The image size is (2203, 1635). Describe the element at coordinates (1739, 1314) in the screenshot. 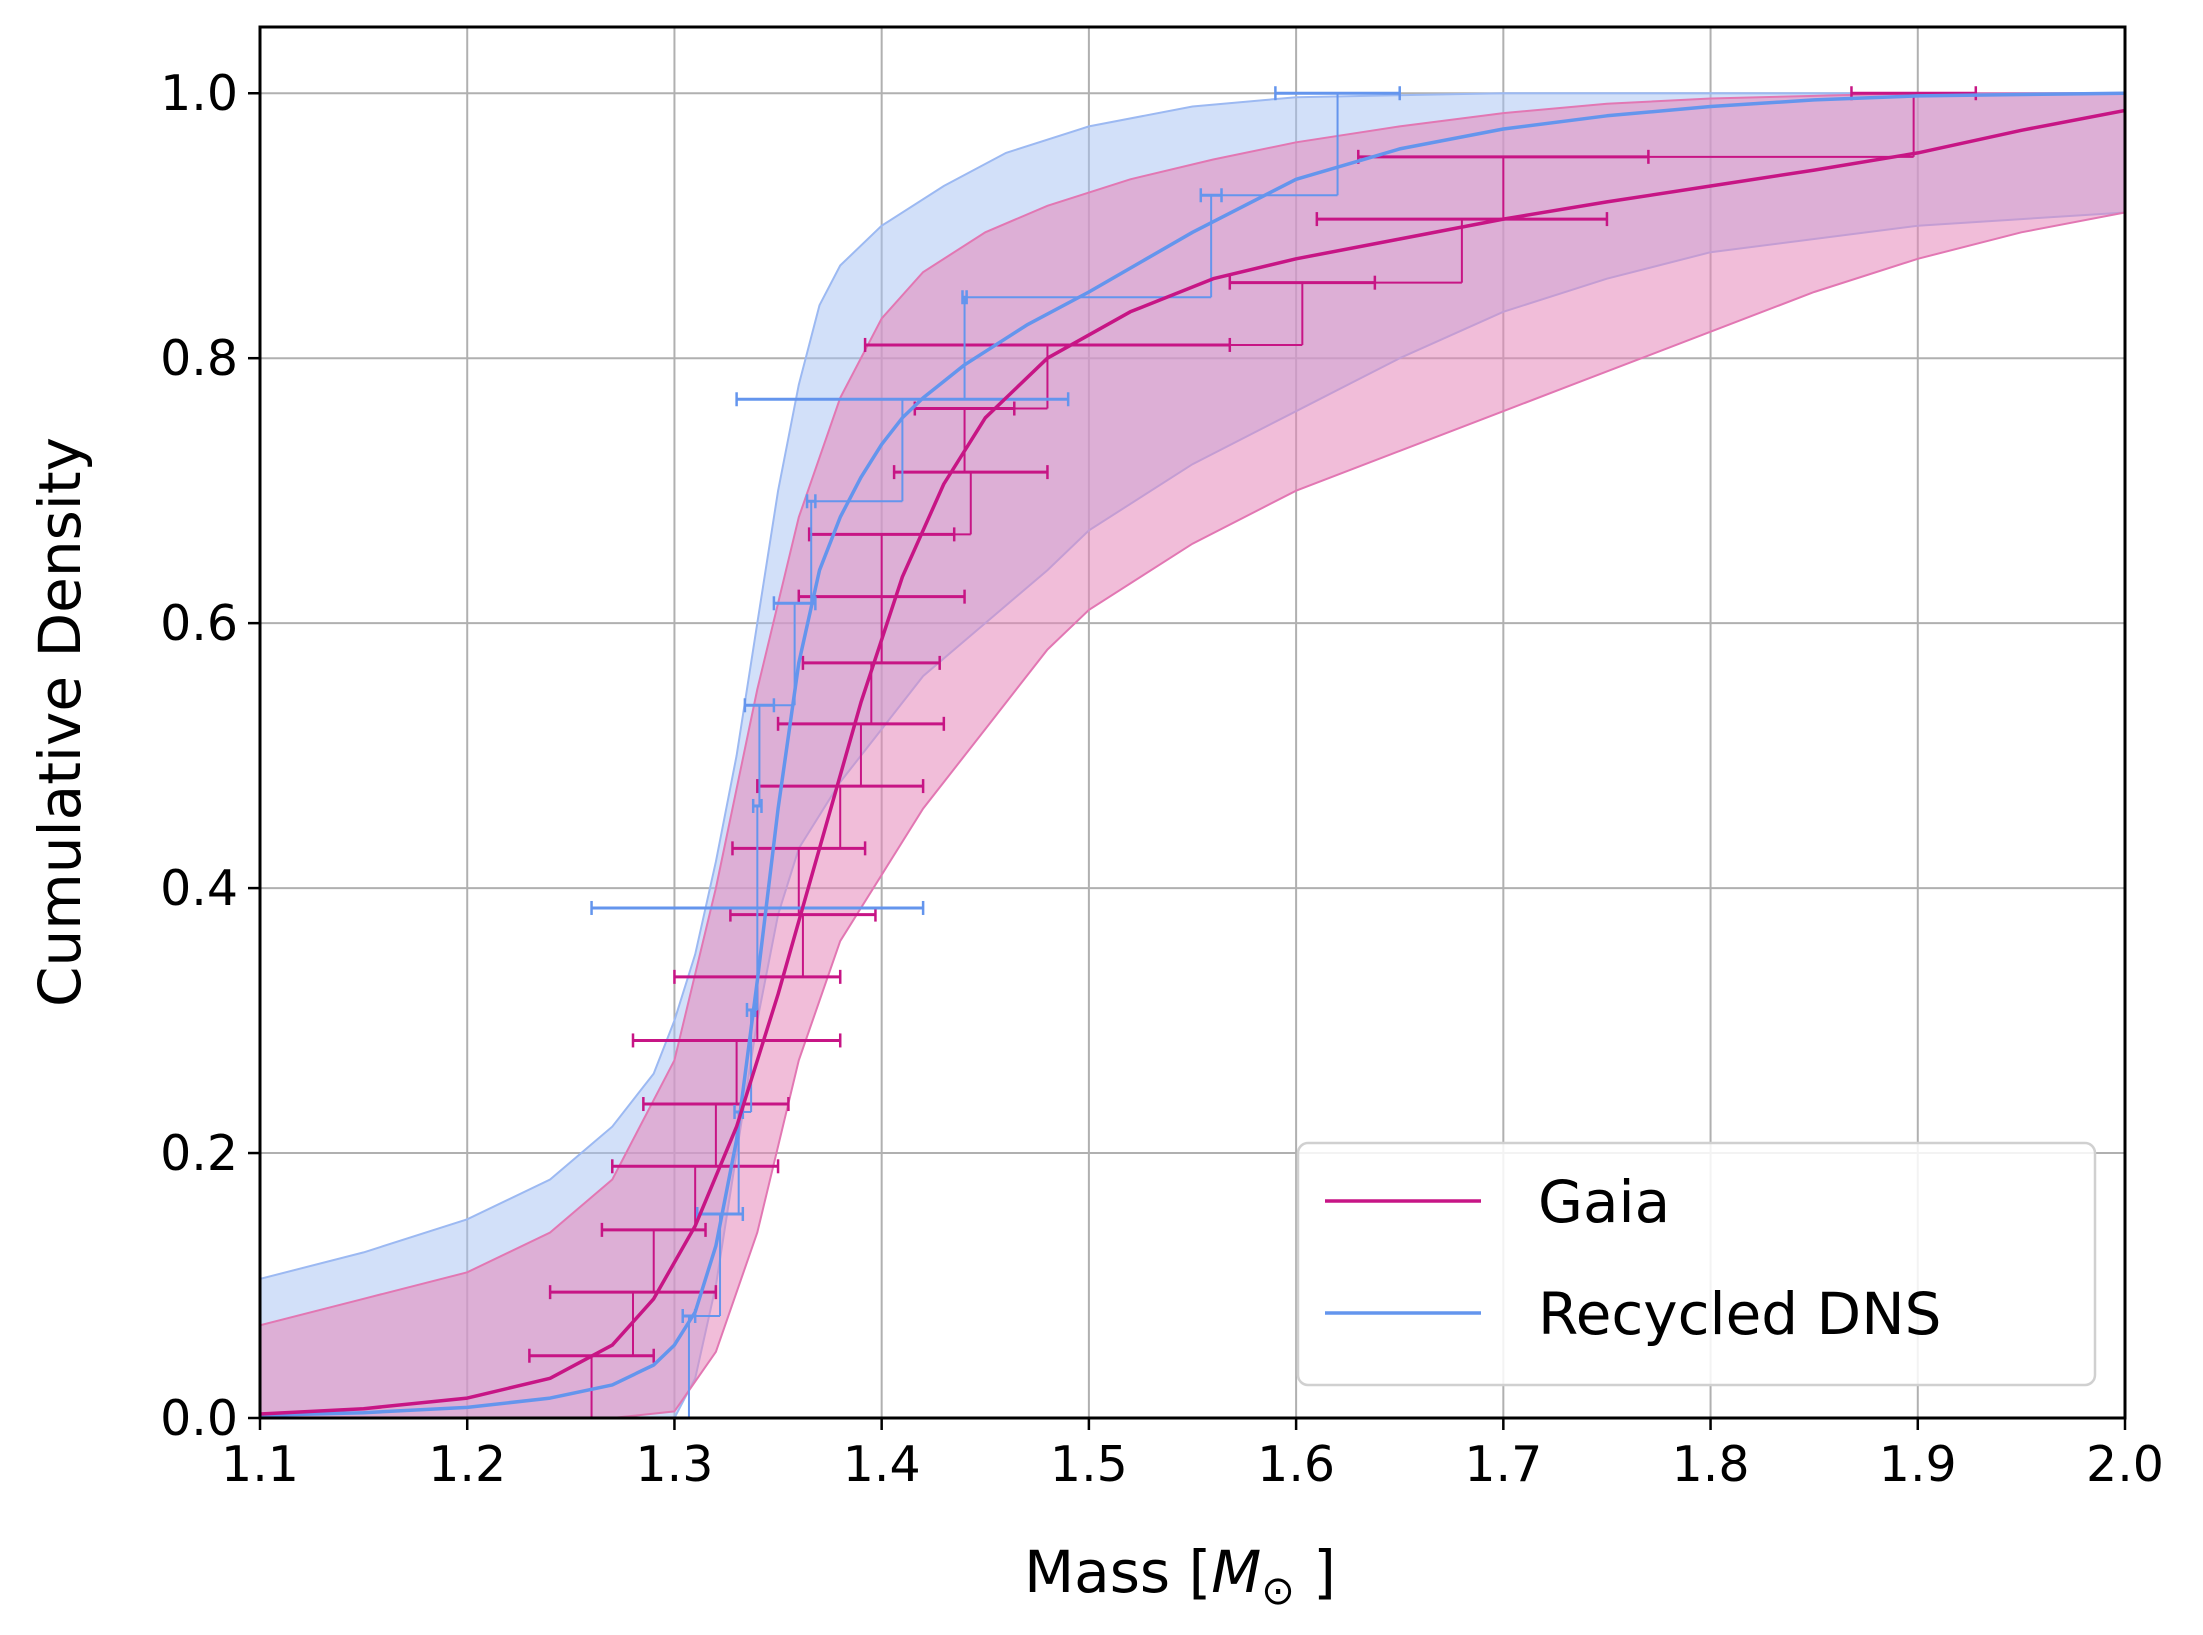

I see `legend-label-recycled-dns: Recycled DNS` at that location.